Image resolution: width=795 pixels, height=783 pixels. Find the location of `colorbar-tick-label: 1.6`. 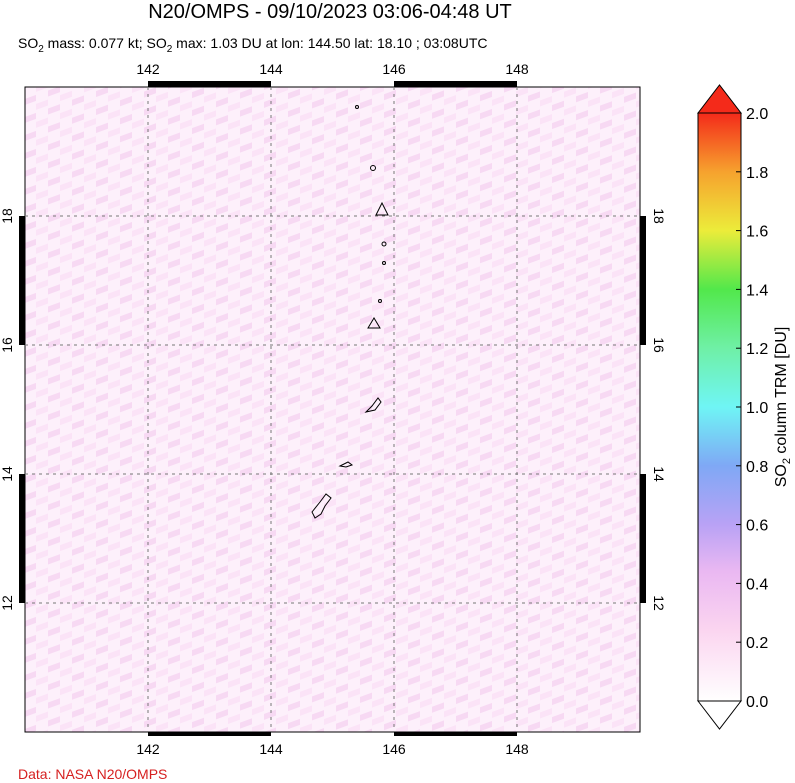

colorbar-tick-label: 1.6 is located at coordinates (757, 232).